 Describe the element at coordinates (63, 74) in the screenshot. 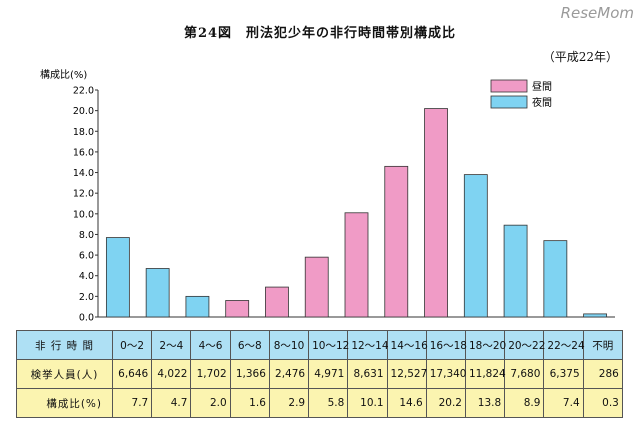

I see `y-axis-label: 構成比(%)` at that location.